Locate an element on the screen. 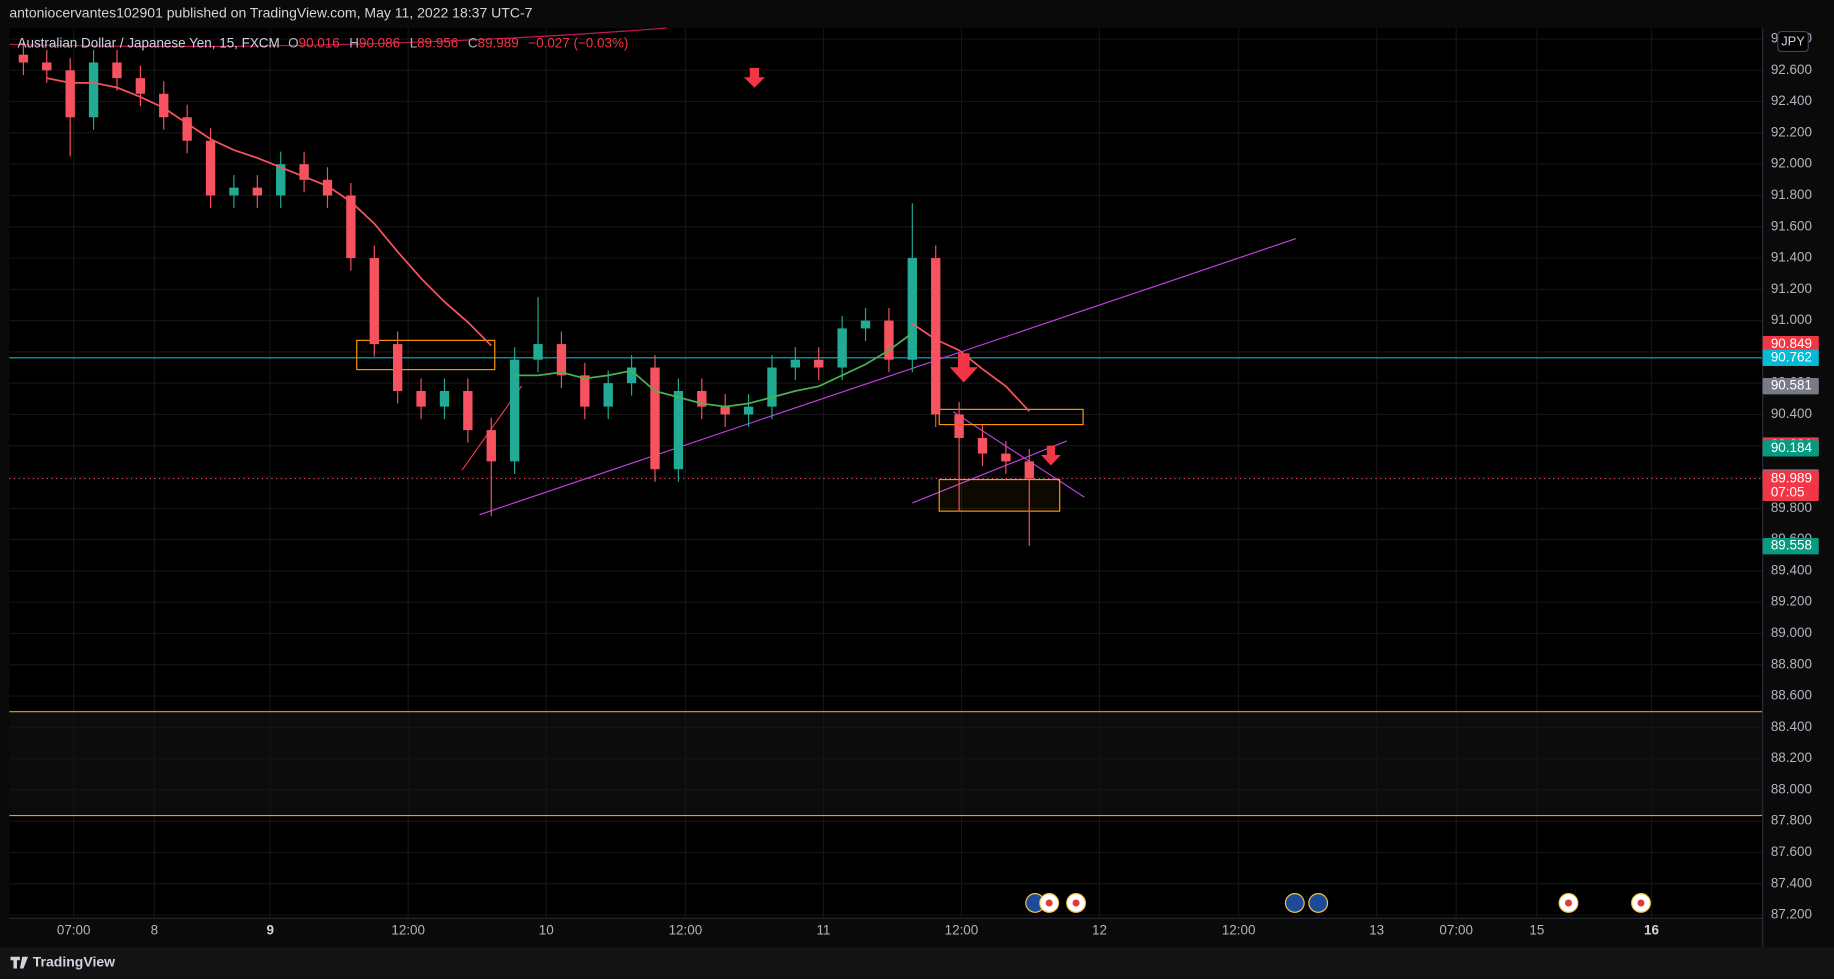  y-tick-label: 89.200 is located at coordinates (1791, 601).